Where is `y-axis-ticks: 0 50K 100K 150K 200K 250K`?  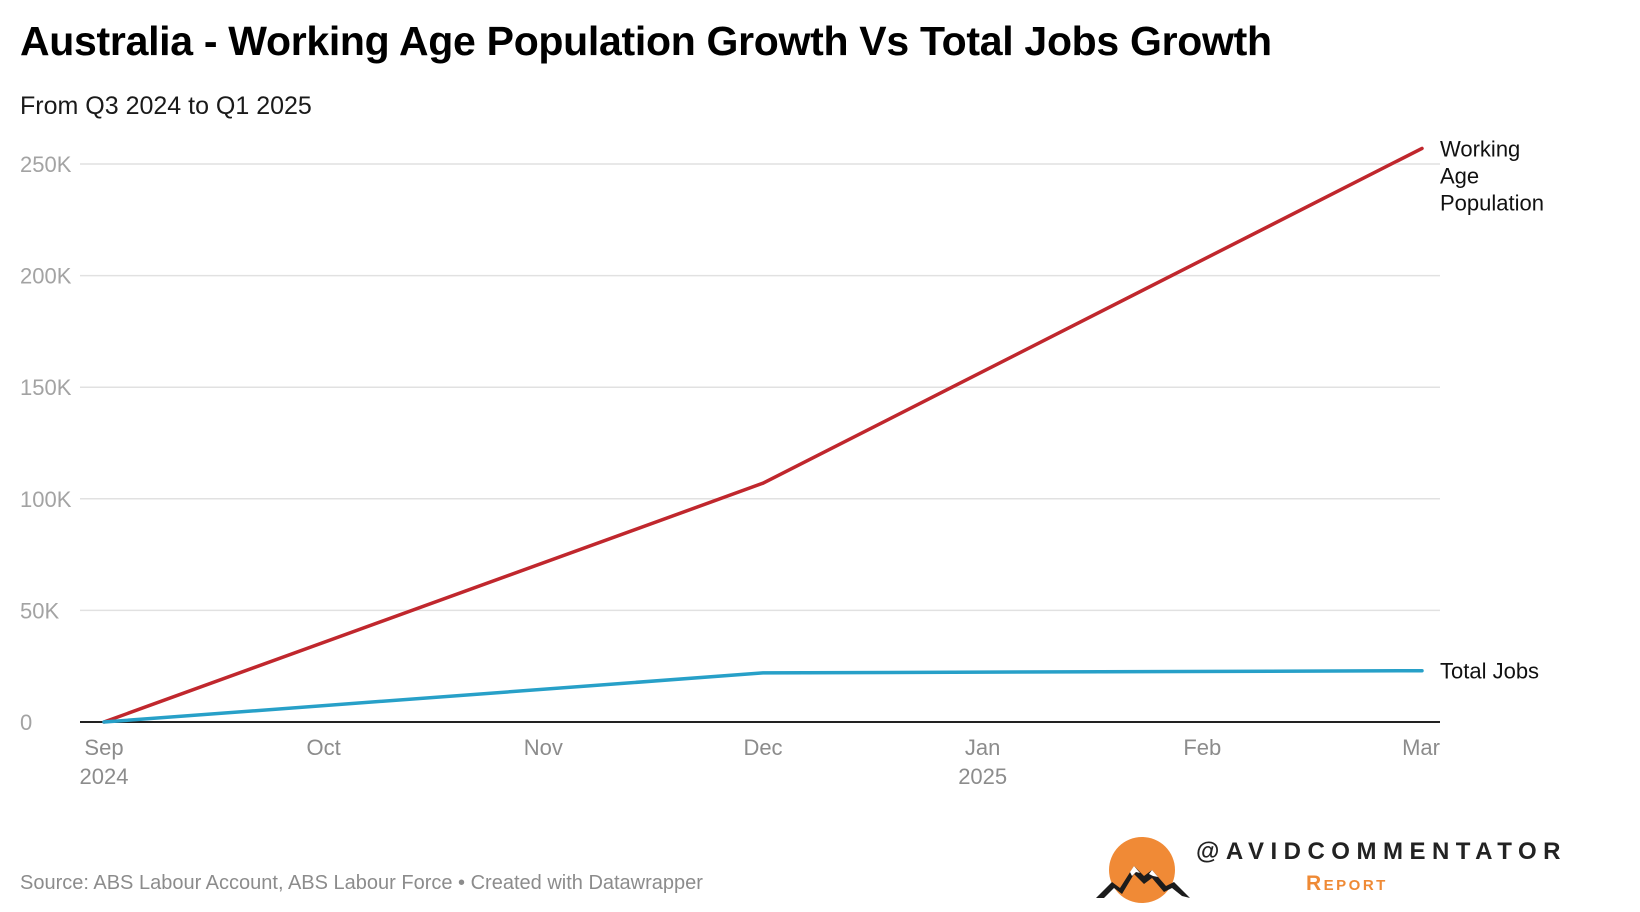
y-axis-ticks: 0 50K 100K 150K 200K 250K is located at coordinates (46, 443).